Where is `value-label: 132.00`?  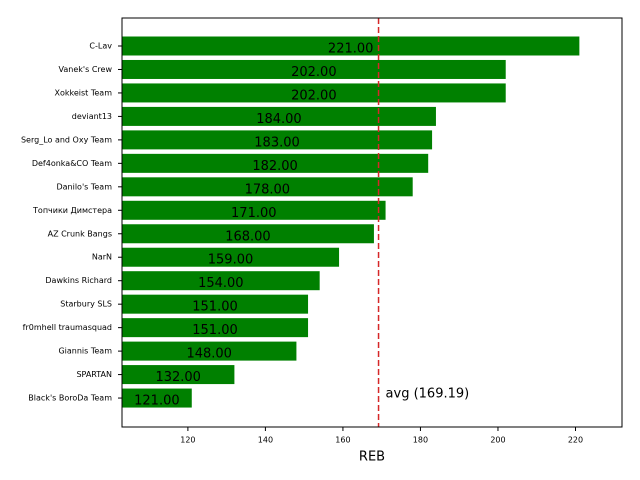 value-label: 132.00 is located at coordinates (178, 377).